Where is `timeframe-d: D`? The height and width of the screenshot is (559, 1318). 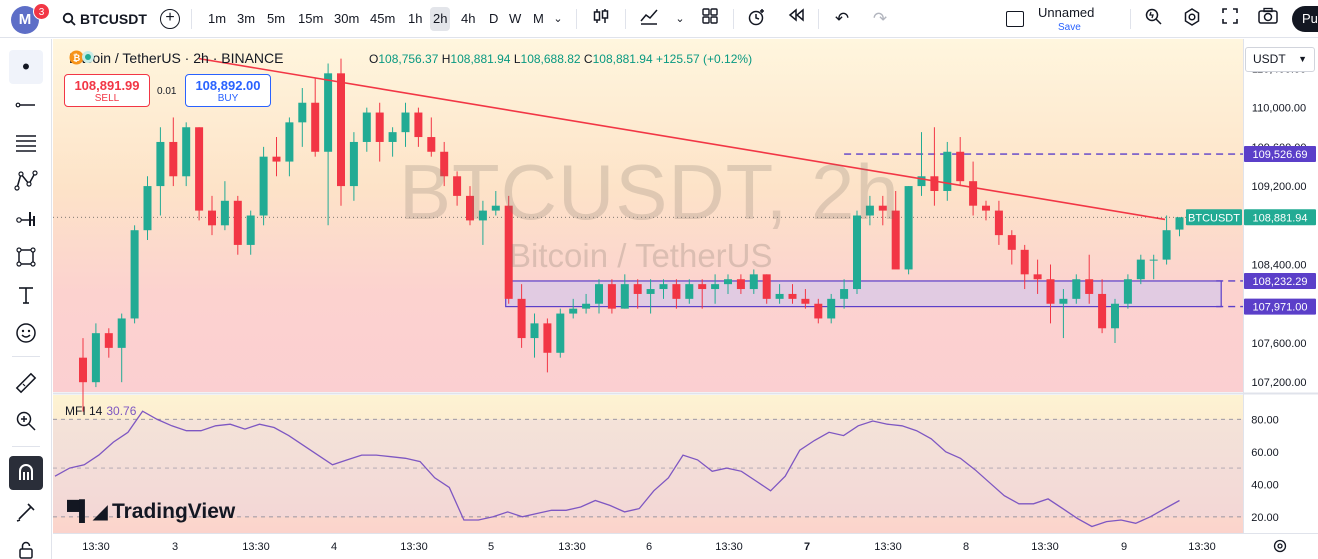
timeframe-d: D is located at coordinates (494, 18).